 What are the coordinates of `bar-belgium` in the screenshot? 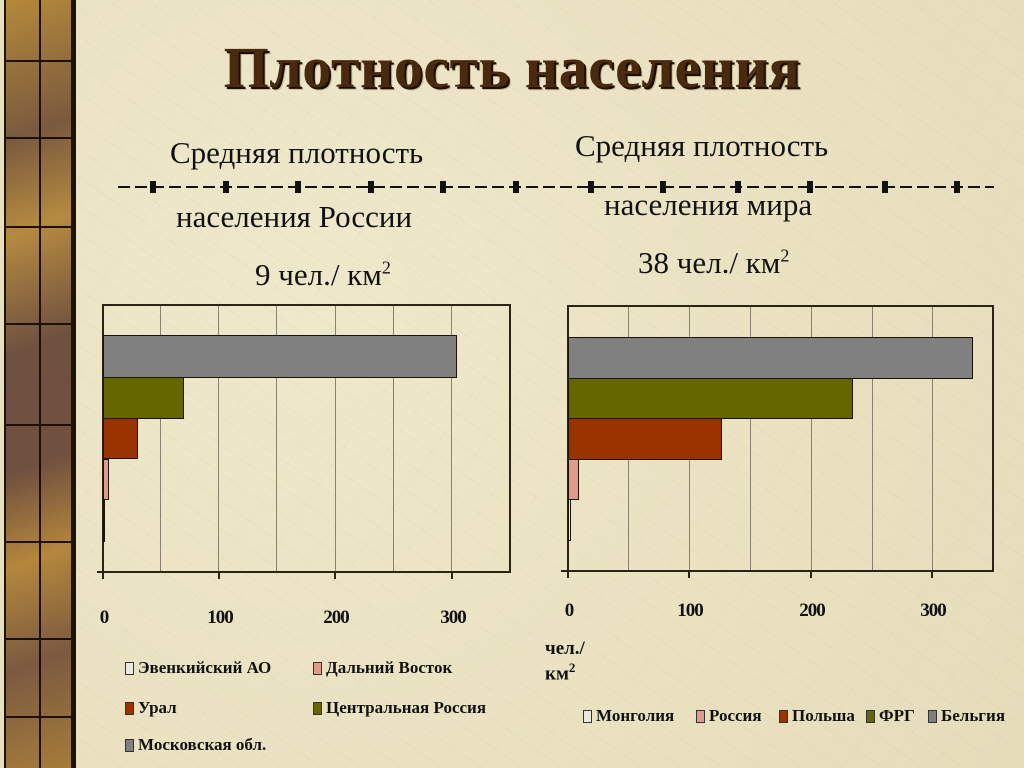 It's located at (770, 358).